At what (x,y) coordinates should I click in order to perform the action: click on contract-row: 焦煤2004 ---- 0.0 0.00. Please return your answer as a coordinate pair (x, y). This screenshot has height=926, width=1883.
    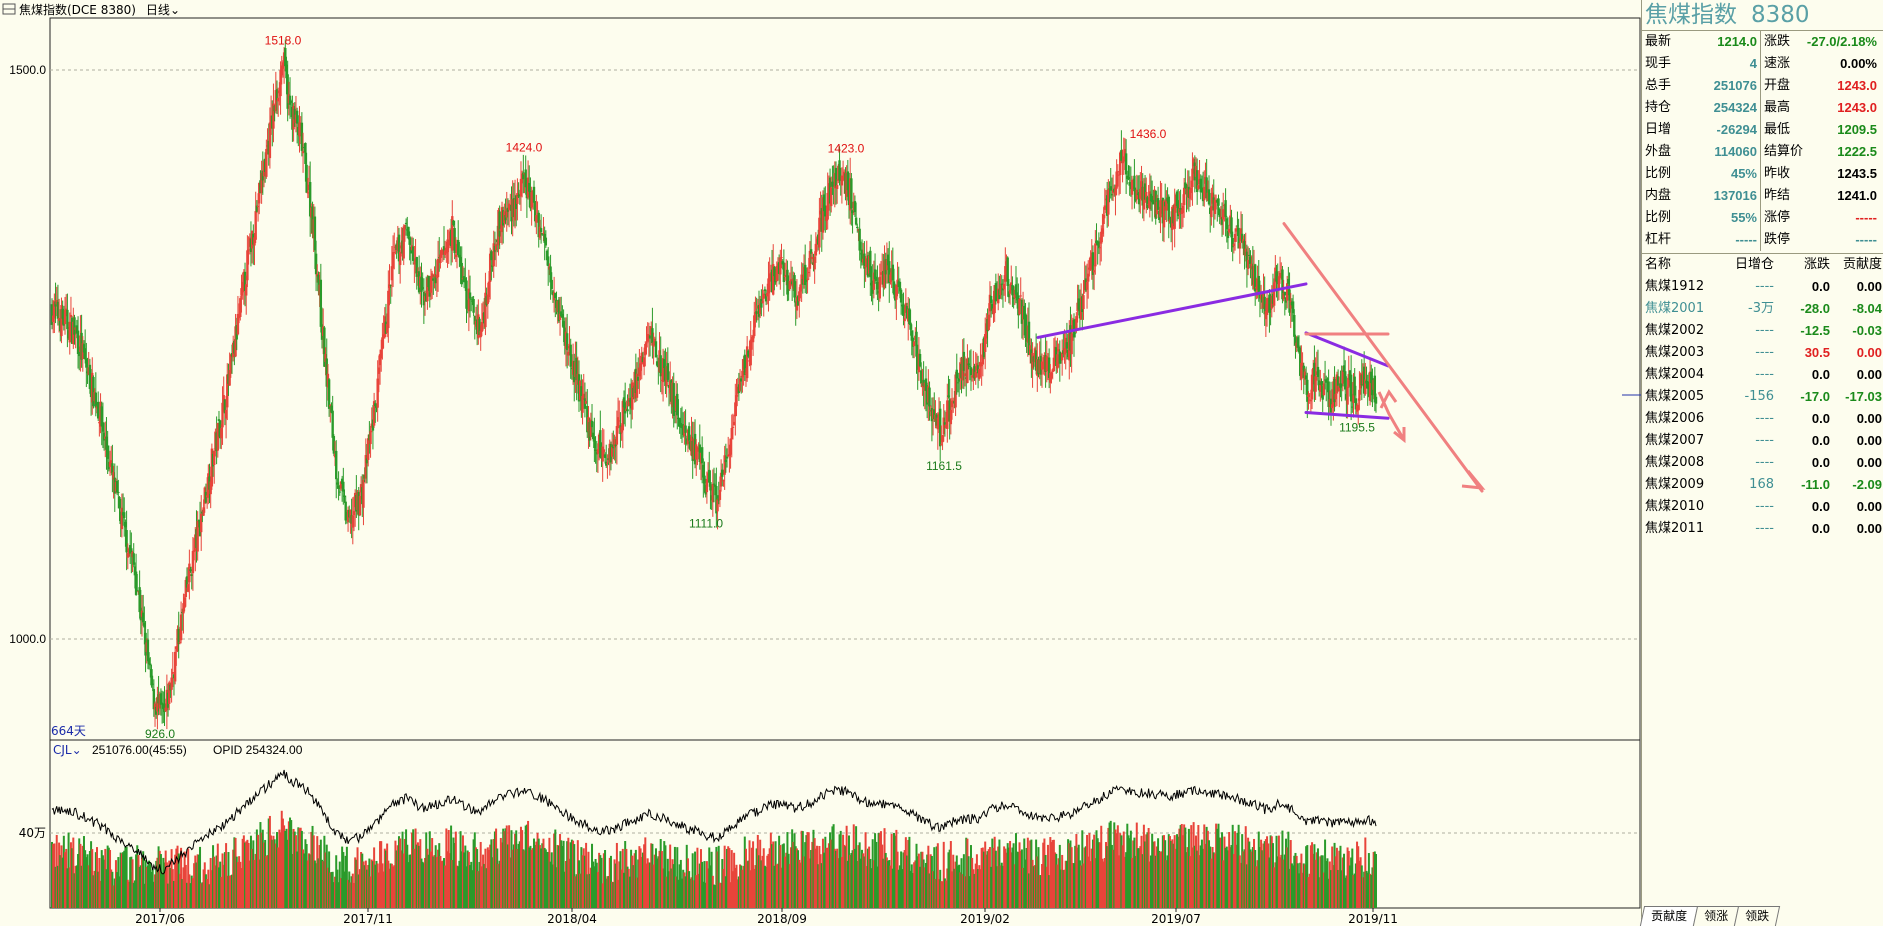
    Looking at the image, I should click on (1762, 375).